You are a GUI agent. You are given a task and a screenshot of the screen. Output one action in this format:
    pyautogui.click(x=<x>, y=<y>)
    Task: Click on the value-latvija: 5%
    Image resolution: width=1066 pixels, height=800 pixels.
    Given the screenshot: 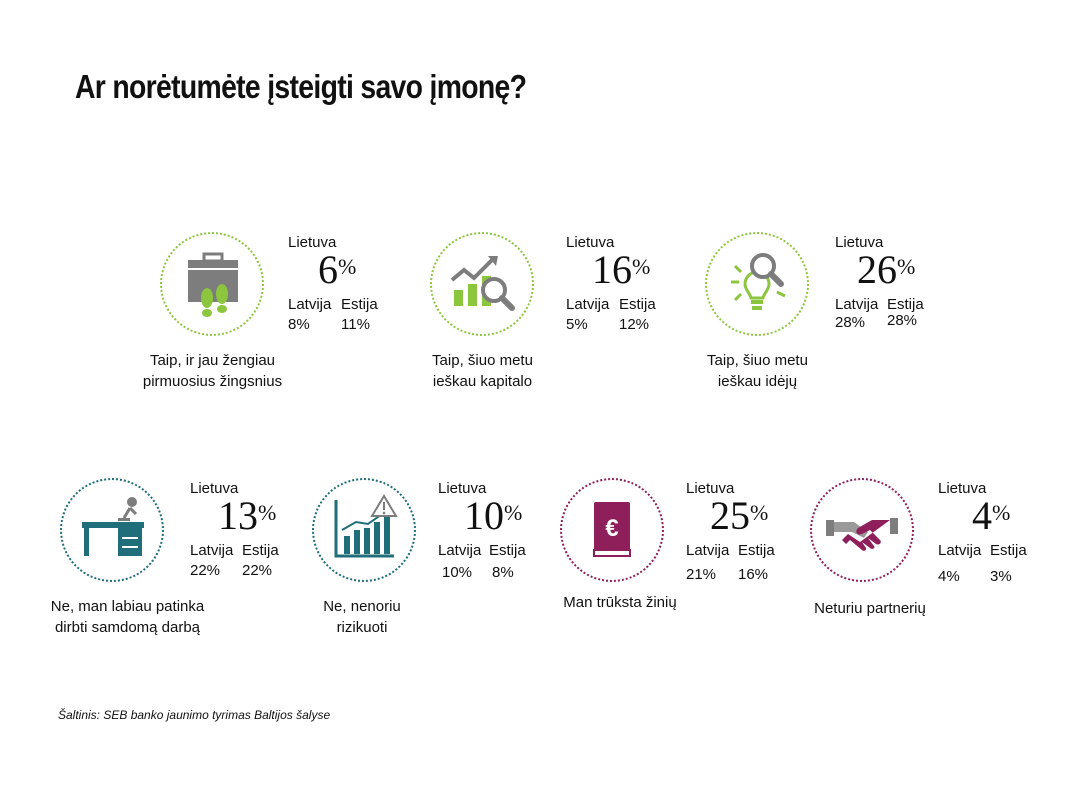 What is the action you would take?
    pyautogui.click(x=577, y=324)
    